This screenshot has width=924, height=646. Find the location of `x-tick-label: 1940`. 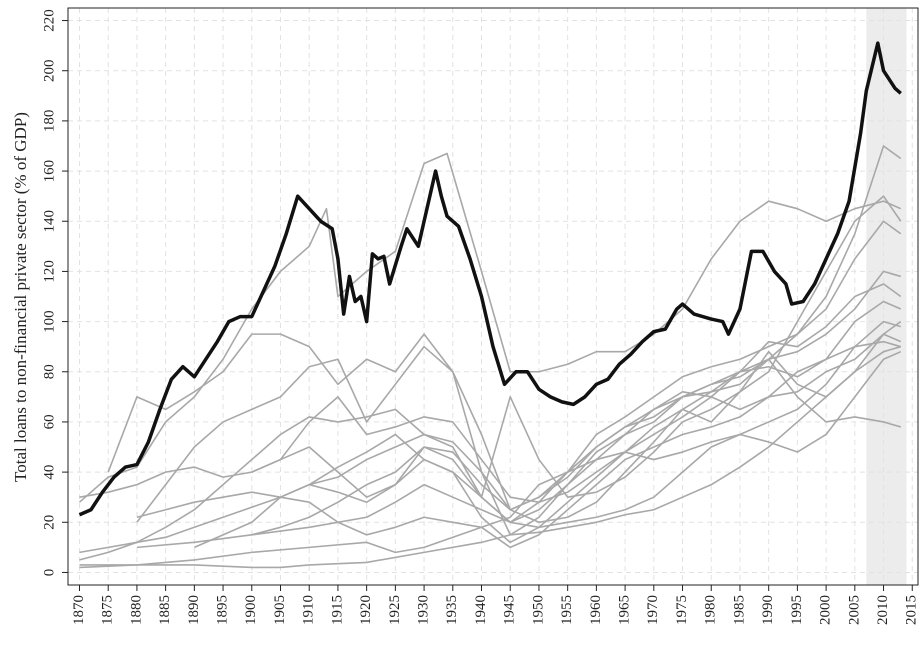

x-tick-label: 1940 is located at coordinates (481, 610).